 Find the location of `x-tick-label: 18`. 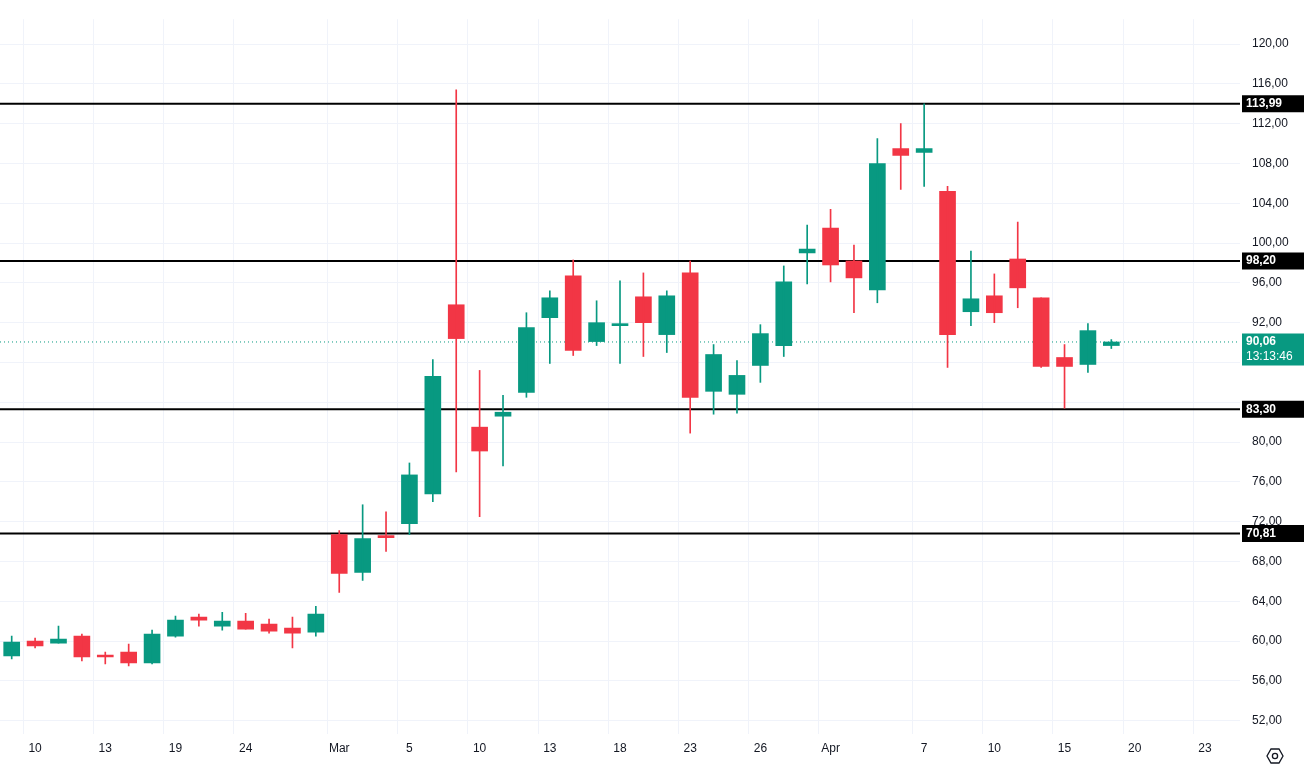

x-tick-label: 18 is located at coordinates (620, 748).